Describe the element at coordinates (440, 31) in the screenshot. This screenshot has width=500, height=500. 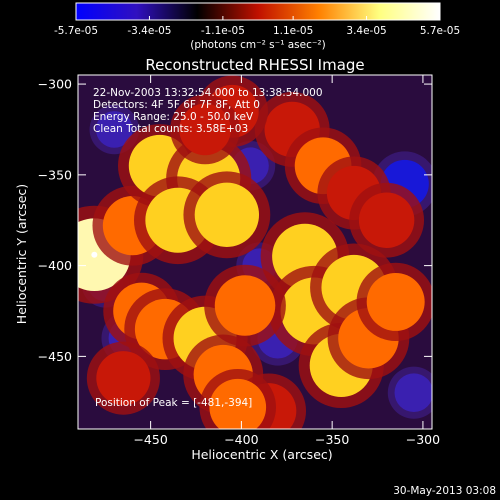
I see `colorbar-tick-label: 5.7e-05` at that location.